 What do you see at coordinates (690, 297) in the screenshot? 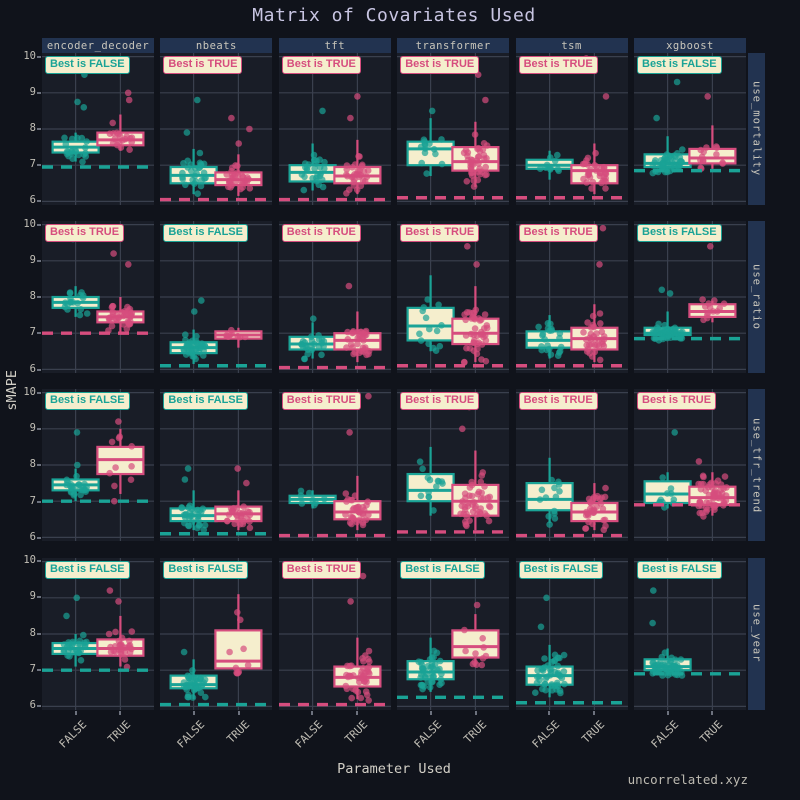
I see `panel-use_ratio-xgboost: Best is FALSE` at bounding box center [690, 297].